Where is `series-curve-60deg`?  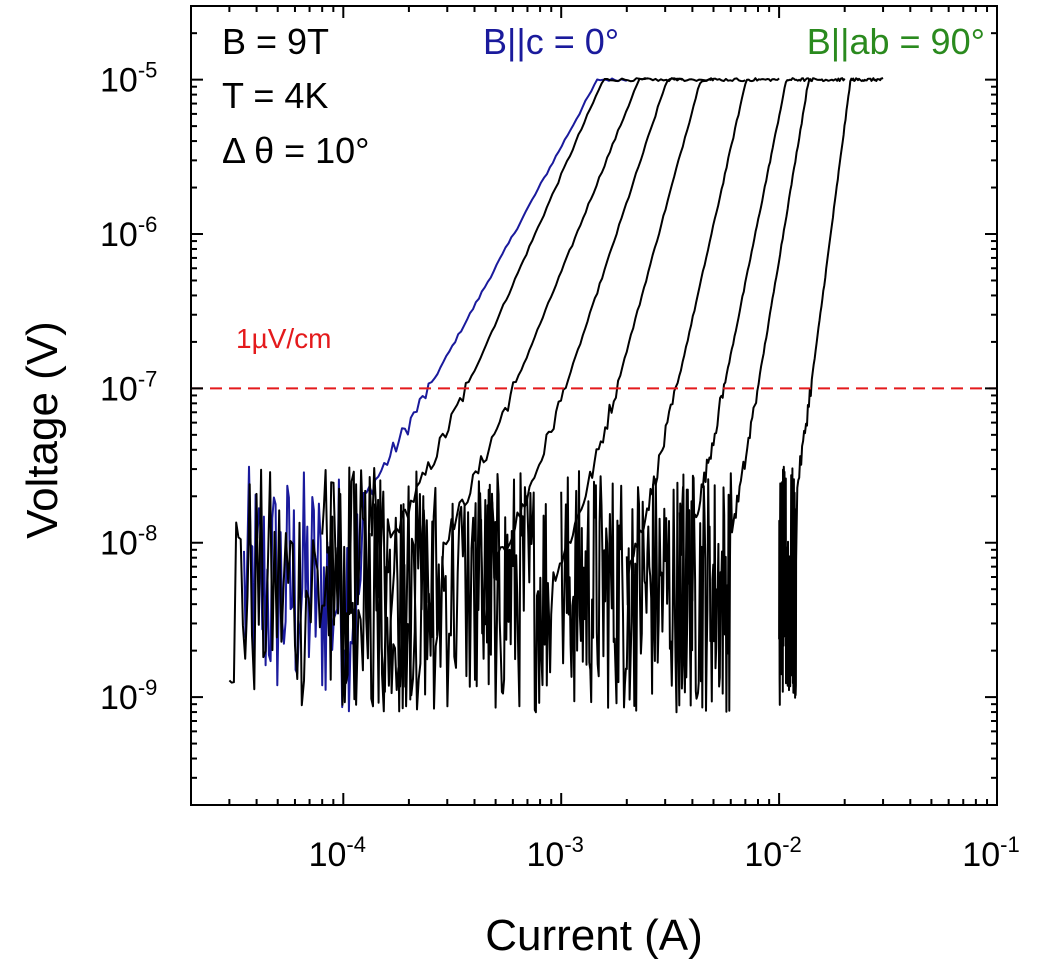 series-curve-60deg is located at coordinates (718, 395).